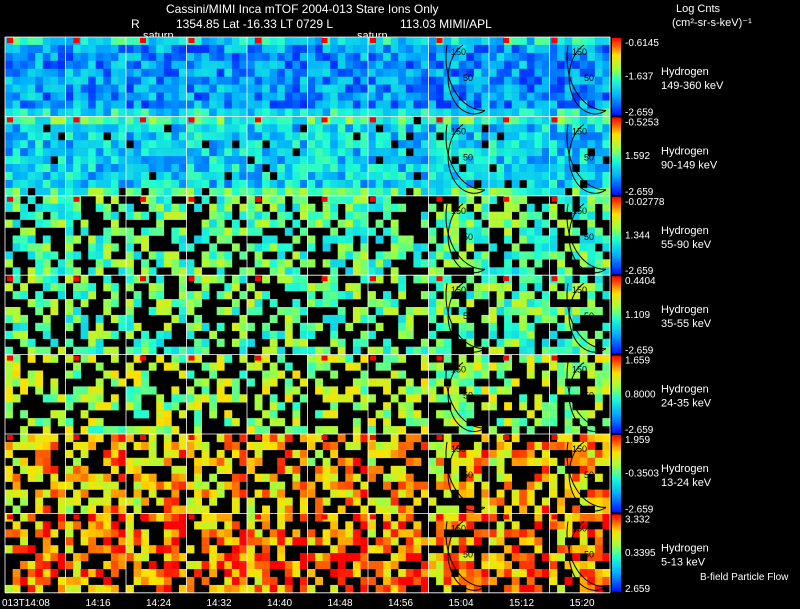  What do you see at coordinates (586, 236) in the screenshot?
I see `contour-line` at bounding box center [586, 236].